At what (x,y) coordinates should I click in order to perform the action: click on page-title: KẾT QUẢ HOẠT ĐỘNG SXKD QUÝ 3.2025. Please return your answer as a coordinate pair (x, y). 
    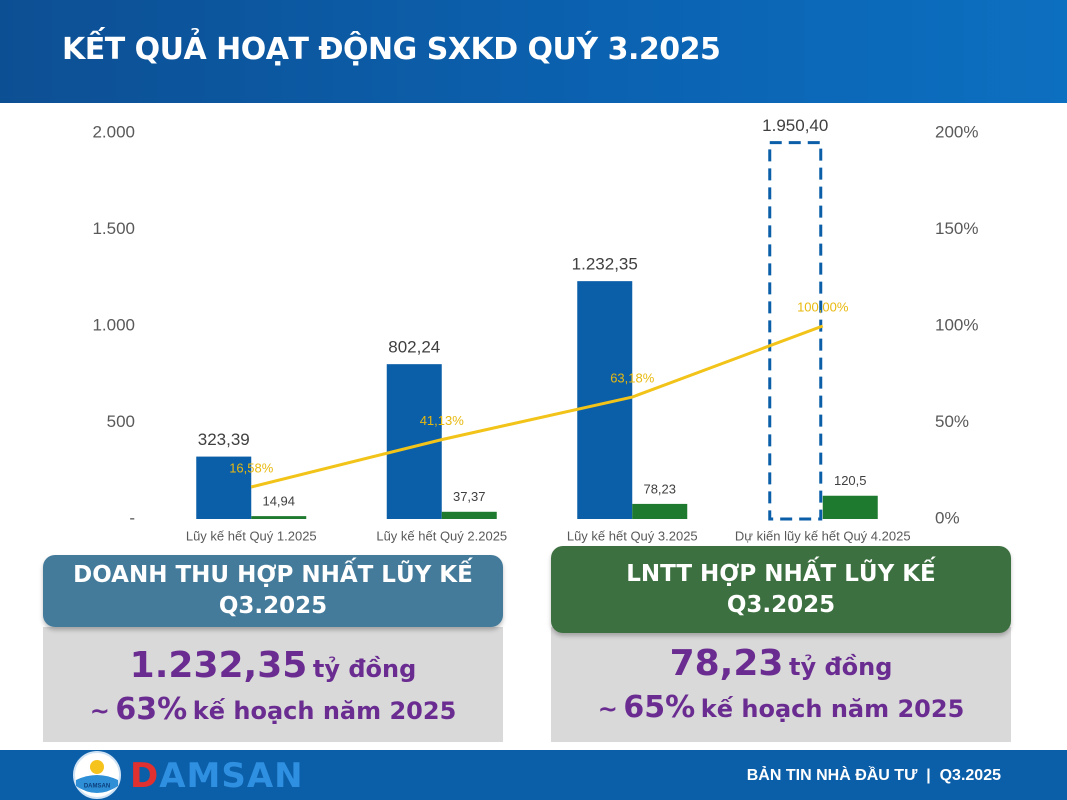
    Looking at the image, I should click on (391, 49).